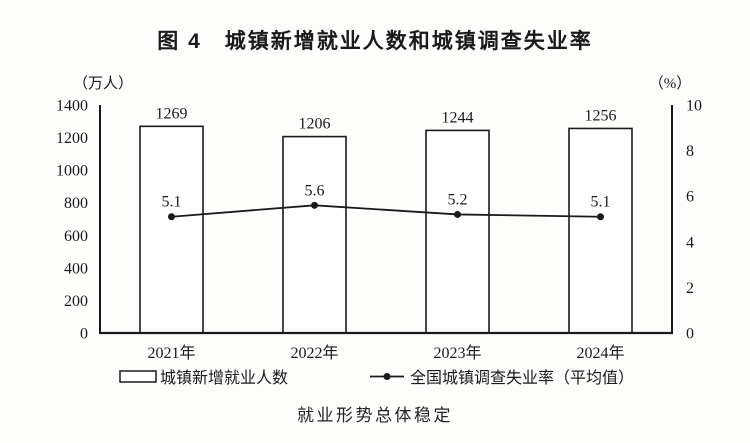 This screenshot has height=443, width=750. What do you see at coordinates (315, 124) in the screenshot?
I see `bar-value-label: 1206` at bounding box center [315, 124].